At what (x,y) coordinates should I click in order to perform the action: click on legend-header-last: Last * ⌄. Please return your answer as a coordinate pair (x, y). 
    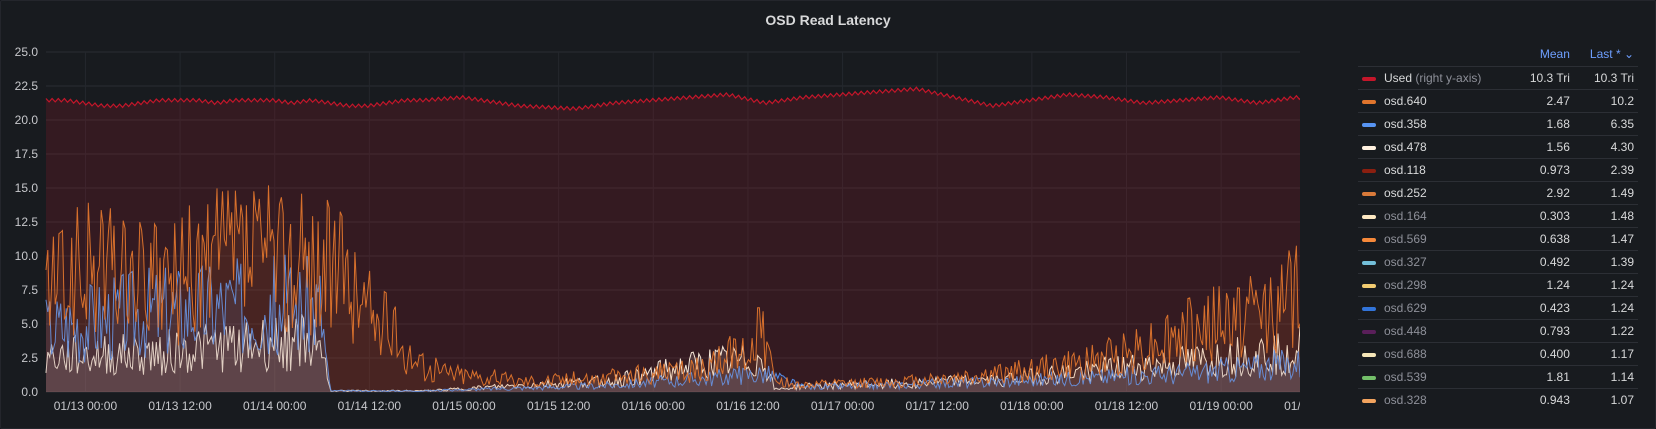
    Looking at the image, I should click on (1611, 54).